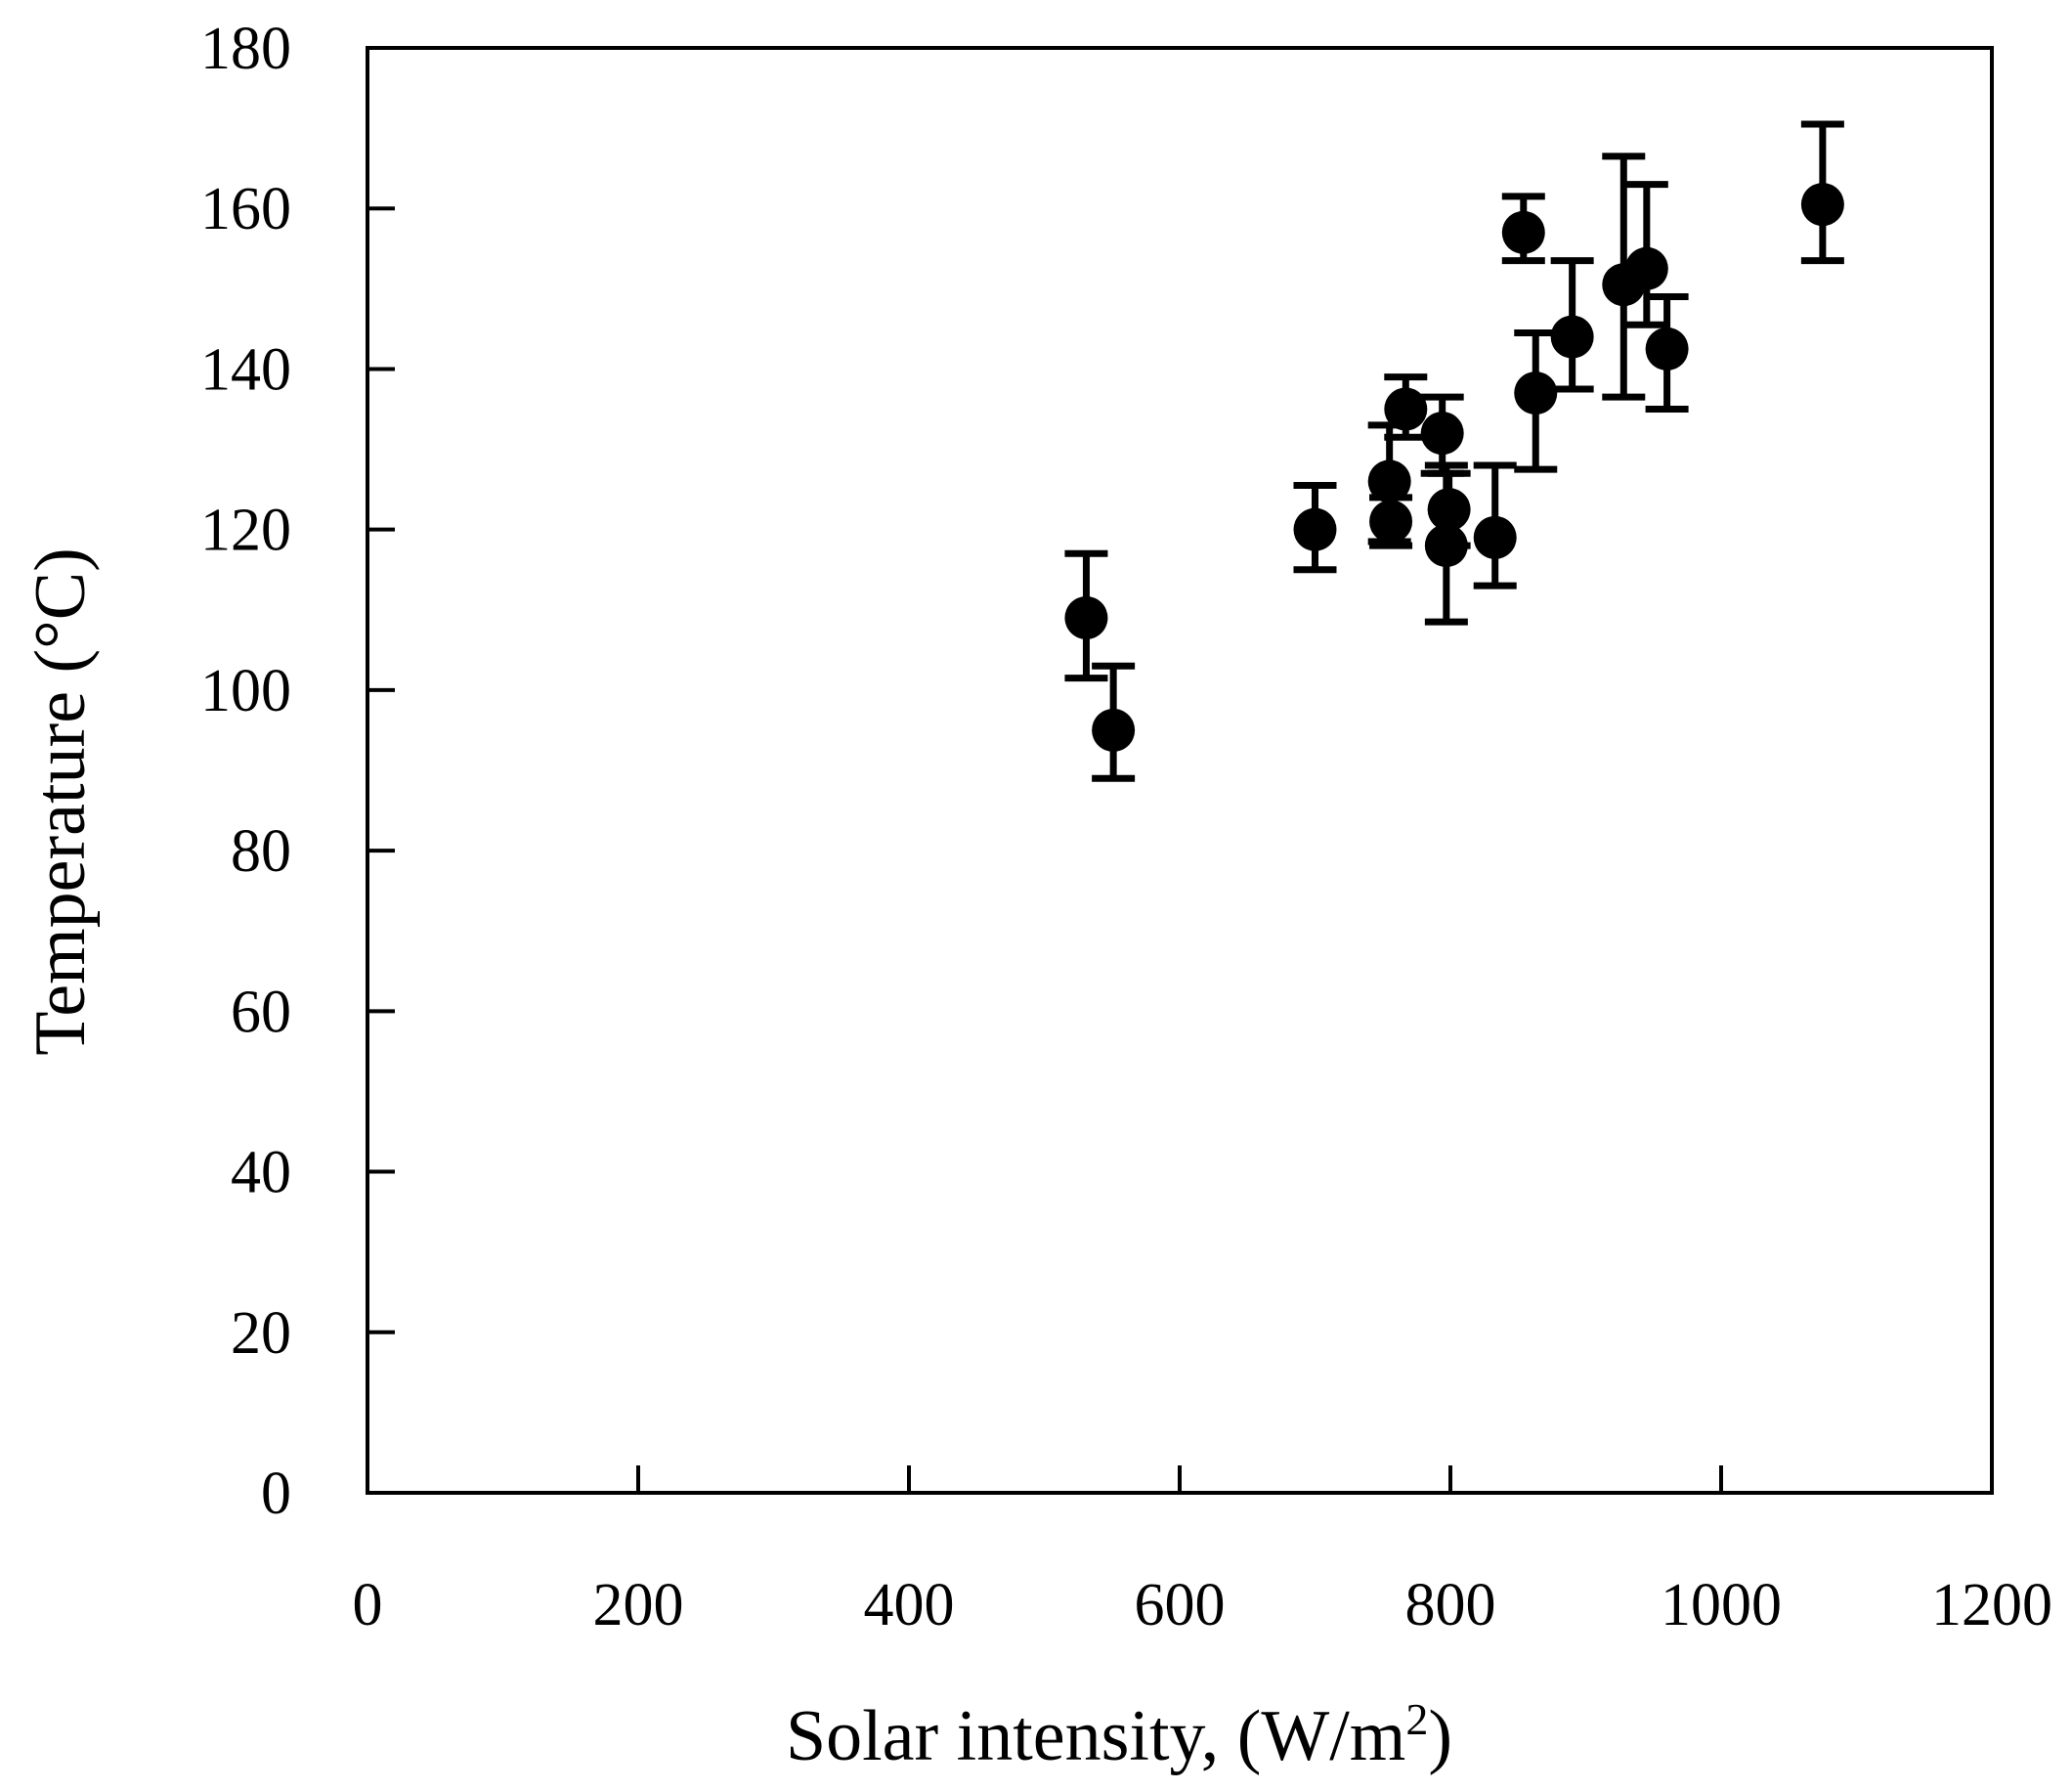 The height and width of the screenshot is (1790, 2072). I want to click on x-axis-title-suffix: ), so click(1440, 1736).